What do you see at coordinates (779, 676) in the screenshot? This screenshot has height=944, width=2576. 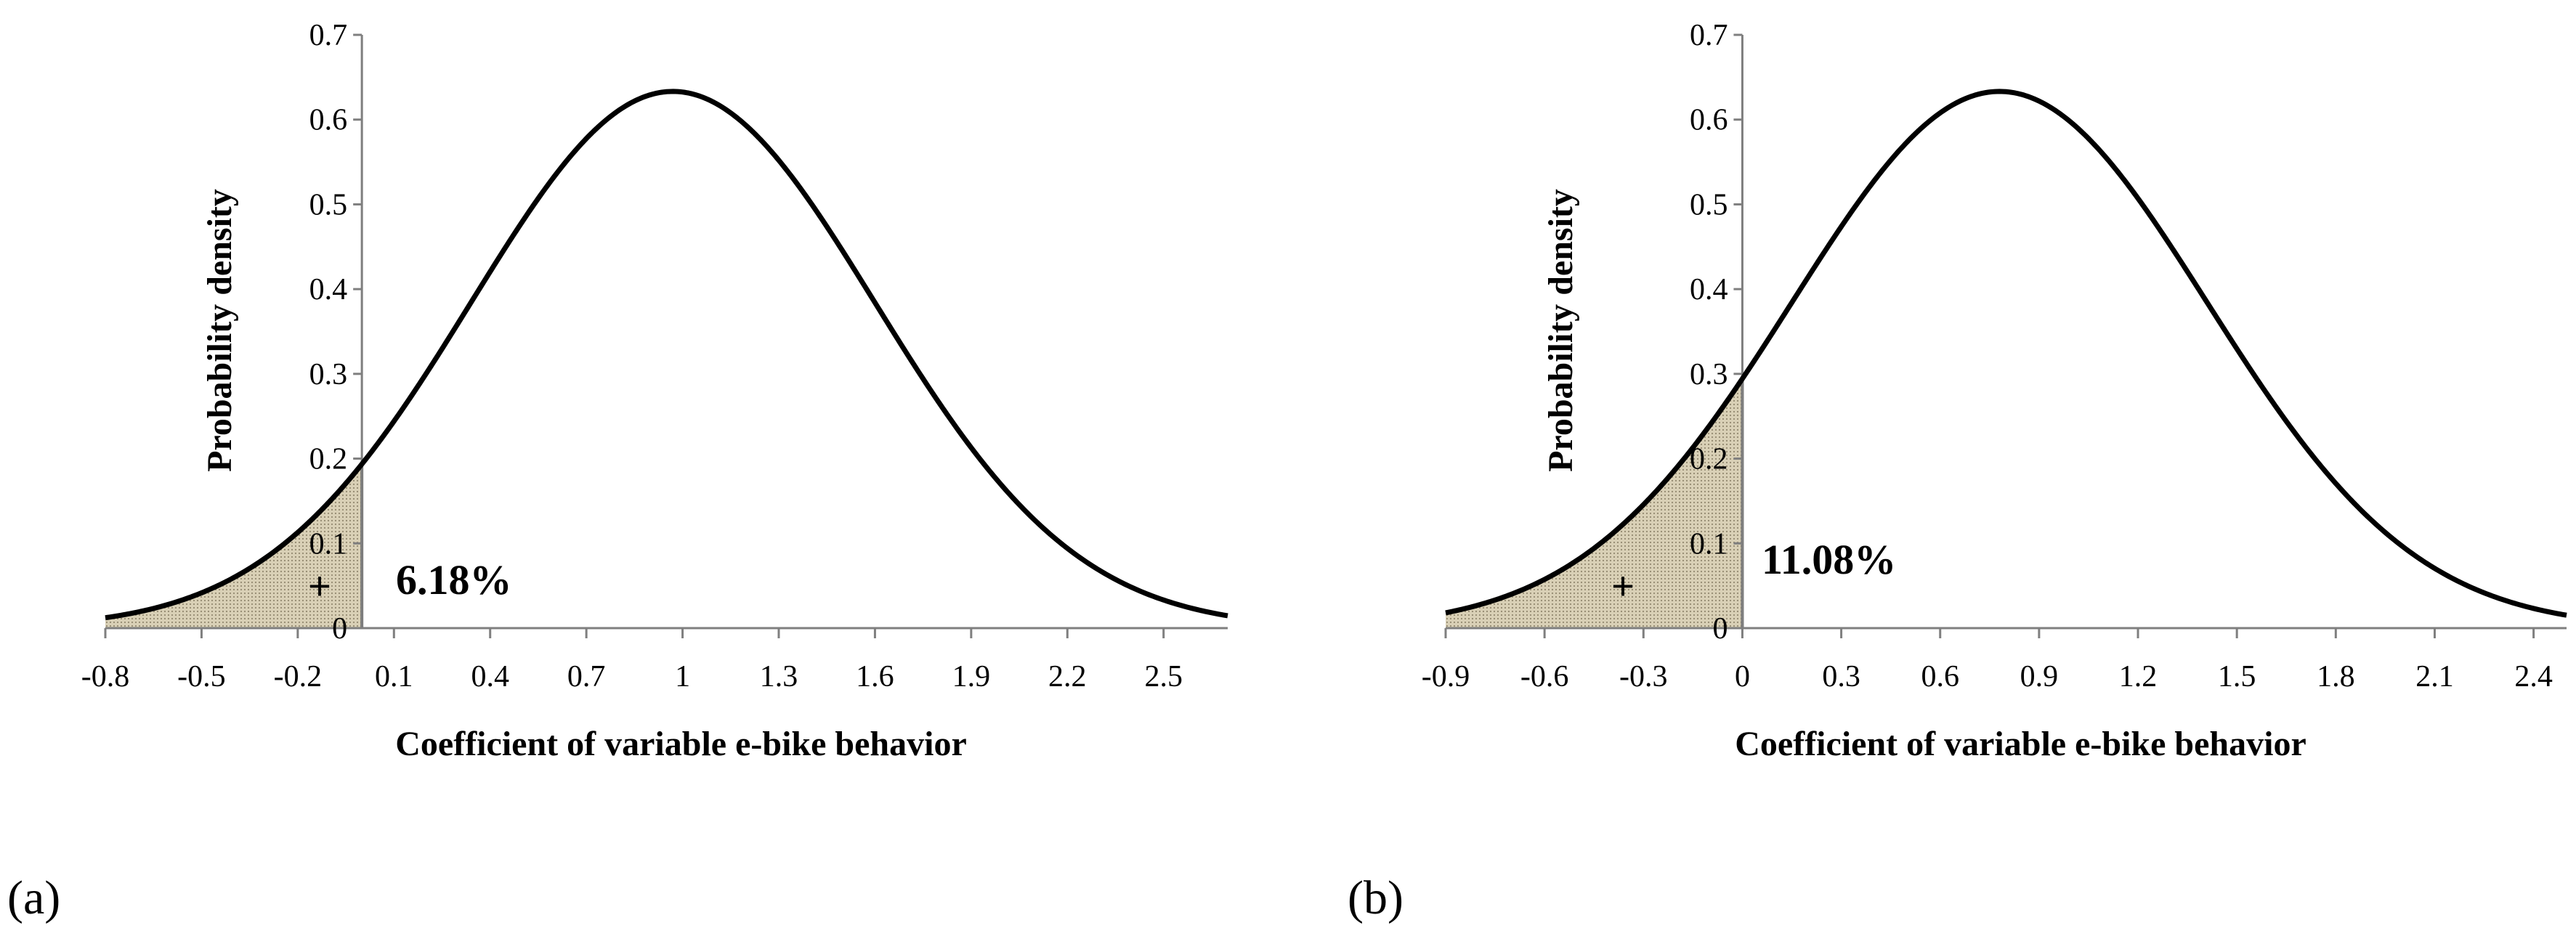 I see `x-tick-label: 1.3` at bounding box center [779, 676].